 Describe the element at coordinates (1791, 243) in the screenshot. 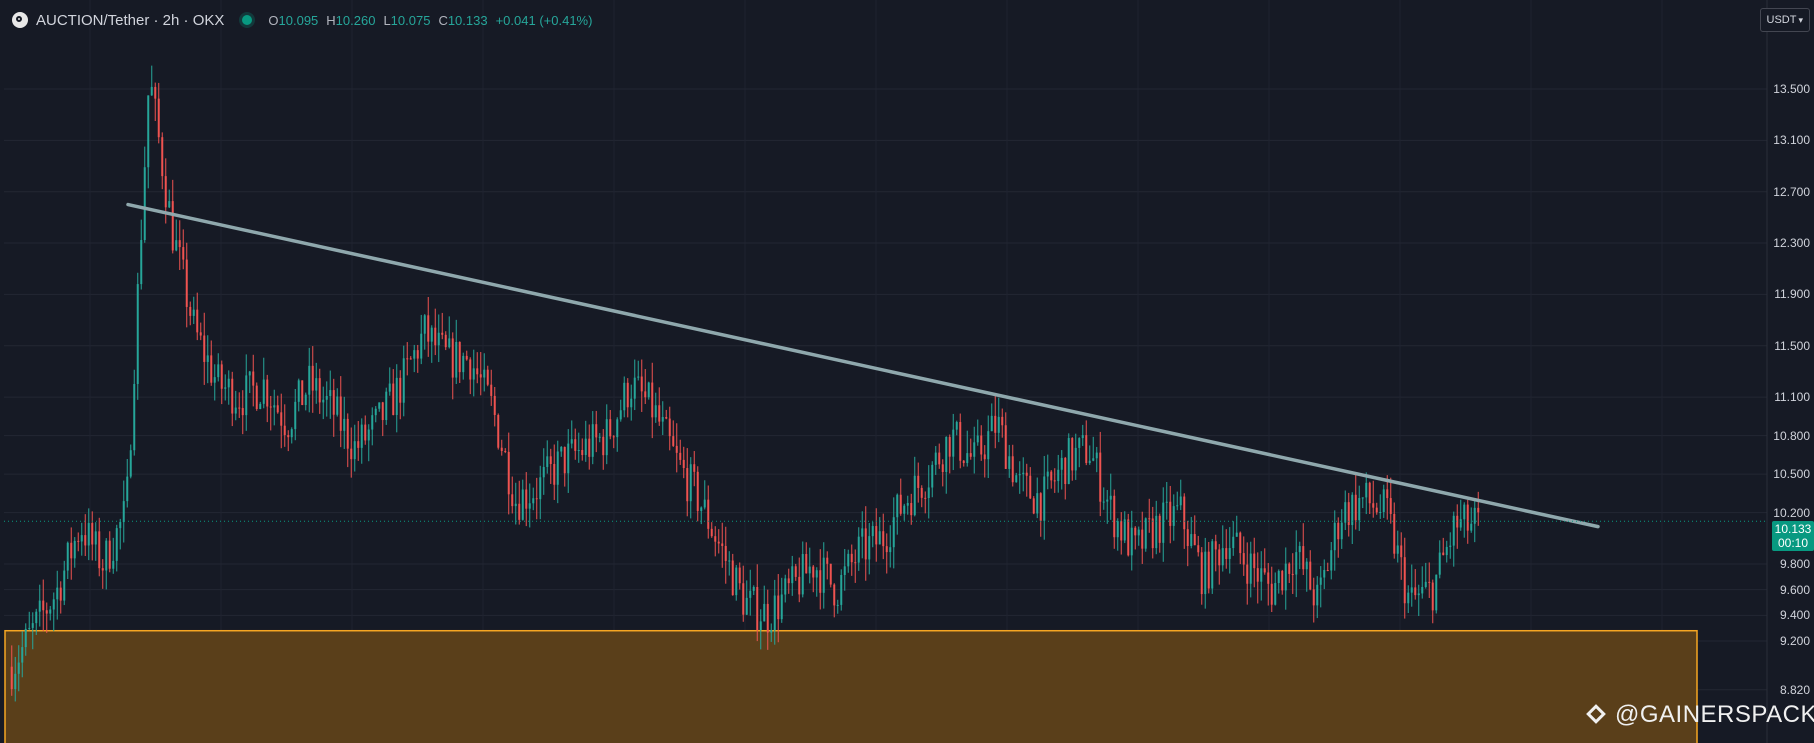

I see `price-scale-label: 12.300` at that location.